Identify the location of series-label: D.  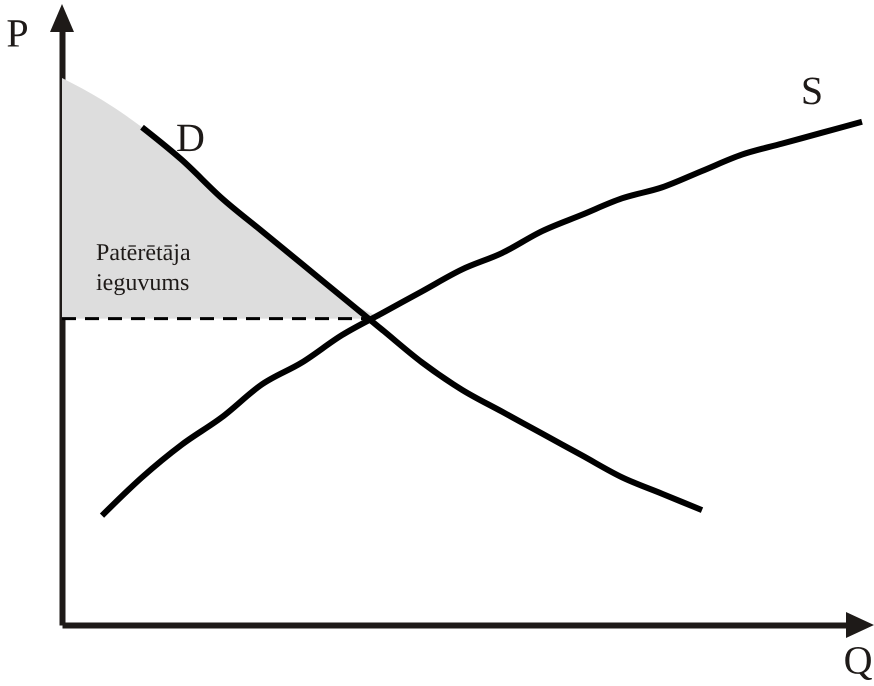
(190, 137).